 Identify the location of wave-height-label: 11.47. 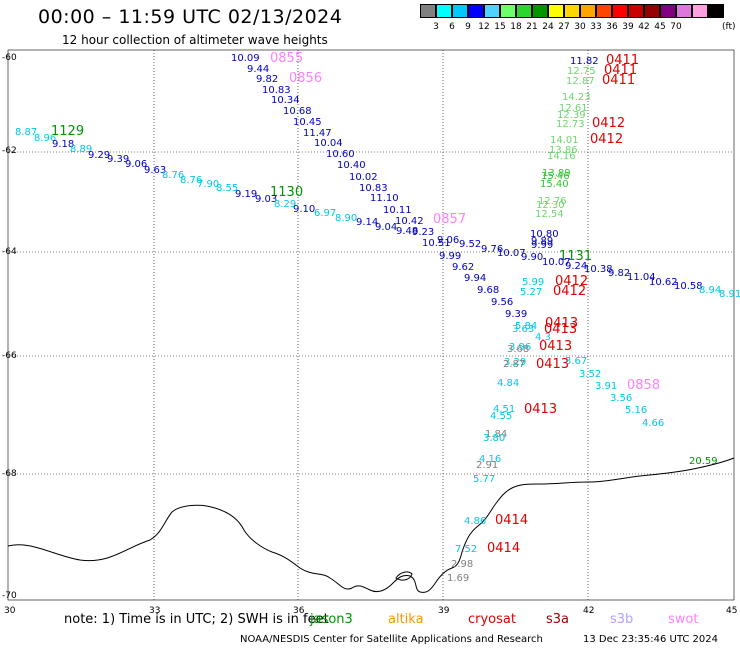
(317, 133).